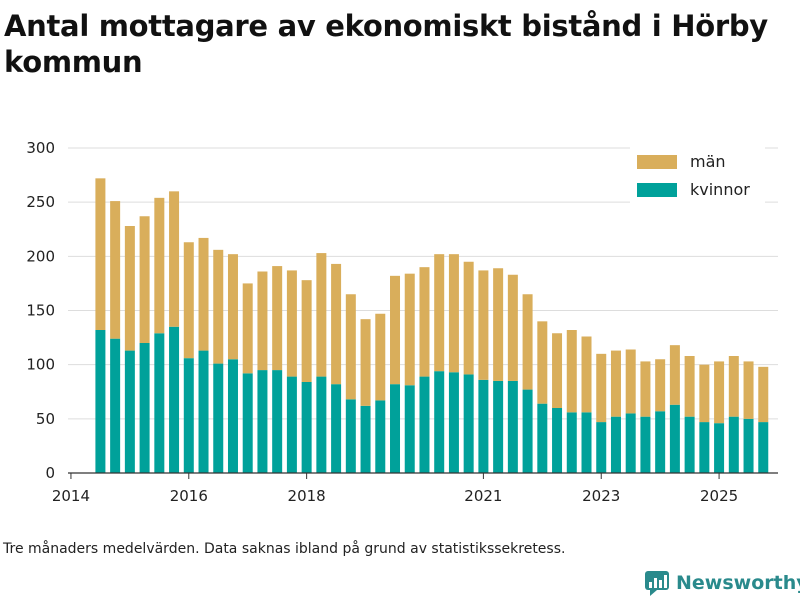  Describe the element at coordinates (720, 189) in the screenshot. I see `legend-label: kvinnor` at that location.